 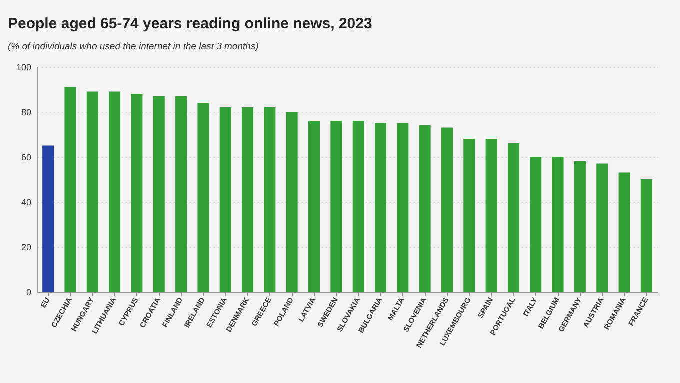 What do you see at coordinates (133, 47) in the screenshot?
I see `chart-subtitle: (% of individuals who used the internet in the last 3 months)` at bounding box center [133, 47].